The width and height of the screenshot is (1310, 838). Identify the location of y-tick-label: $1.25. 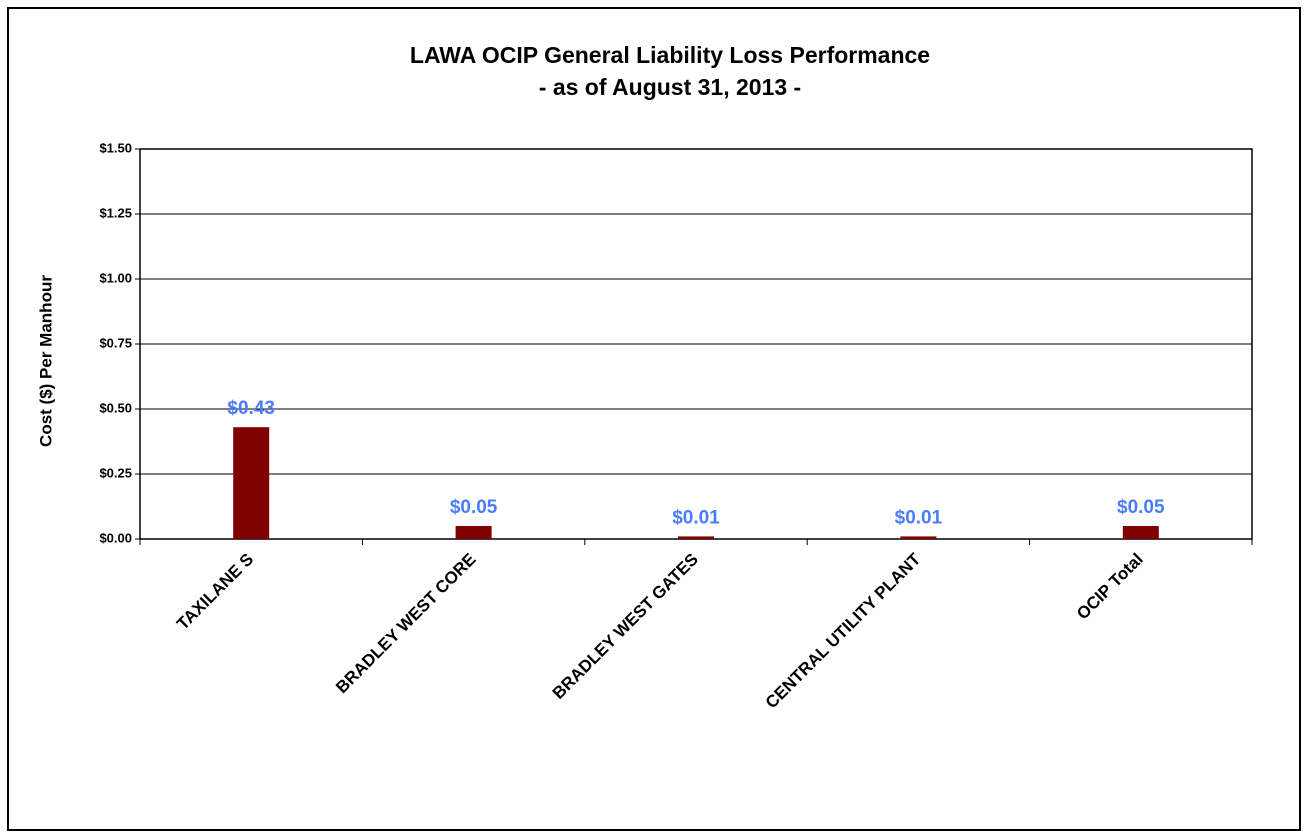
(115, 212).